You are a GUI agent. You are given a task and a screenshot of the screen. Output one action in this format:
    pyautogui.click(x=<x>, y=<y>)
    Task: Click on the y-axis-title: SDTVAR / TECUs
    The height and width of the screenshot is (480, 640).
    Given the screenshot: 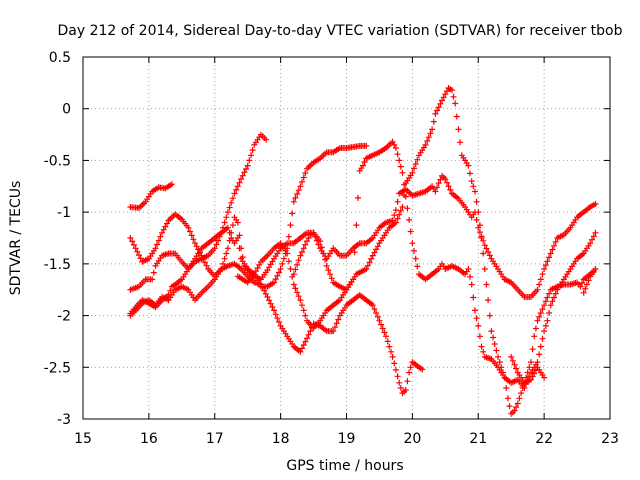 What is the action you would take?
    pyautogui.click(x=16, y=238)
    